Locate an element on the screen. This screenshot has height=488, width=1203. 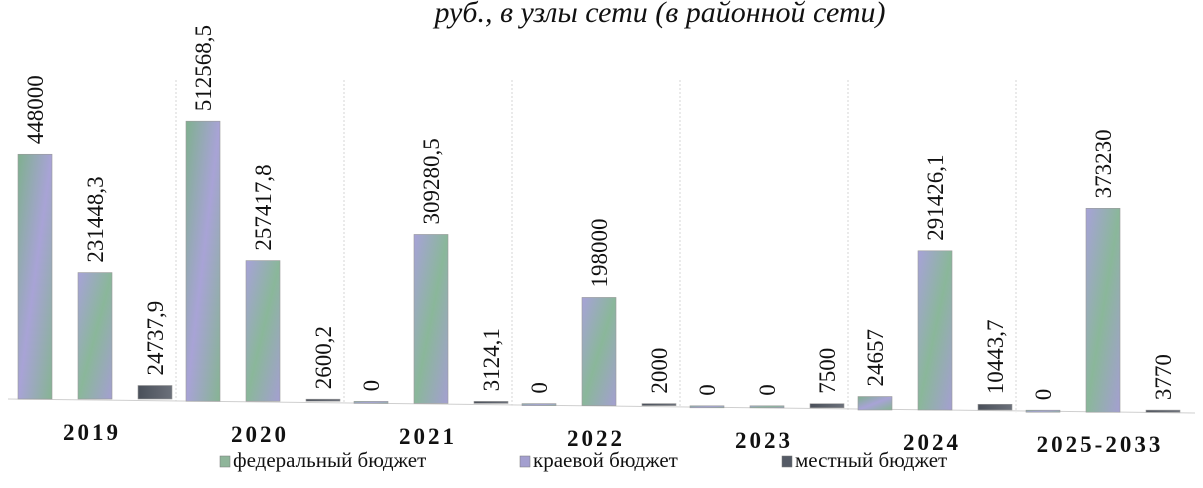
chart-title: руб., в узлы сети (в районной сети) is located at coordinates (658, 14).